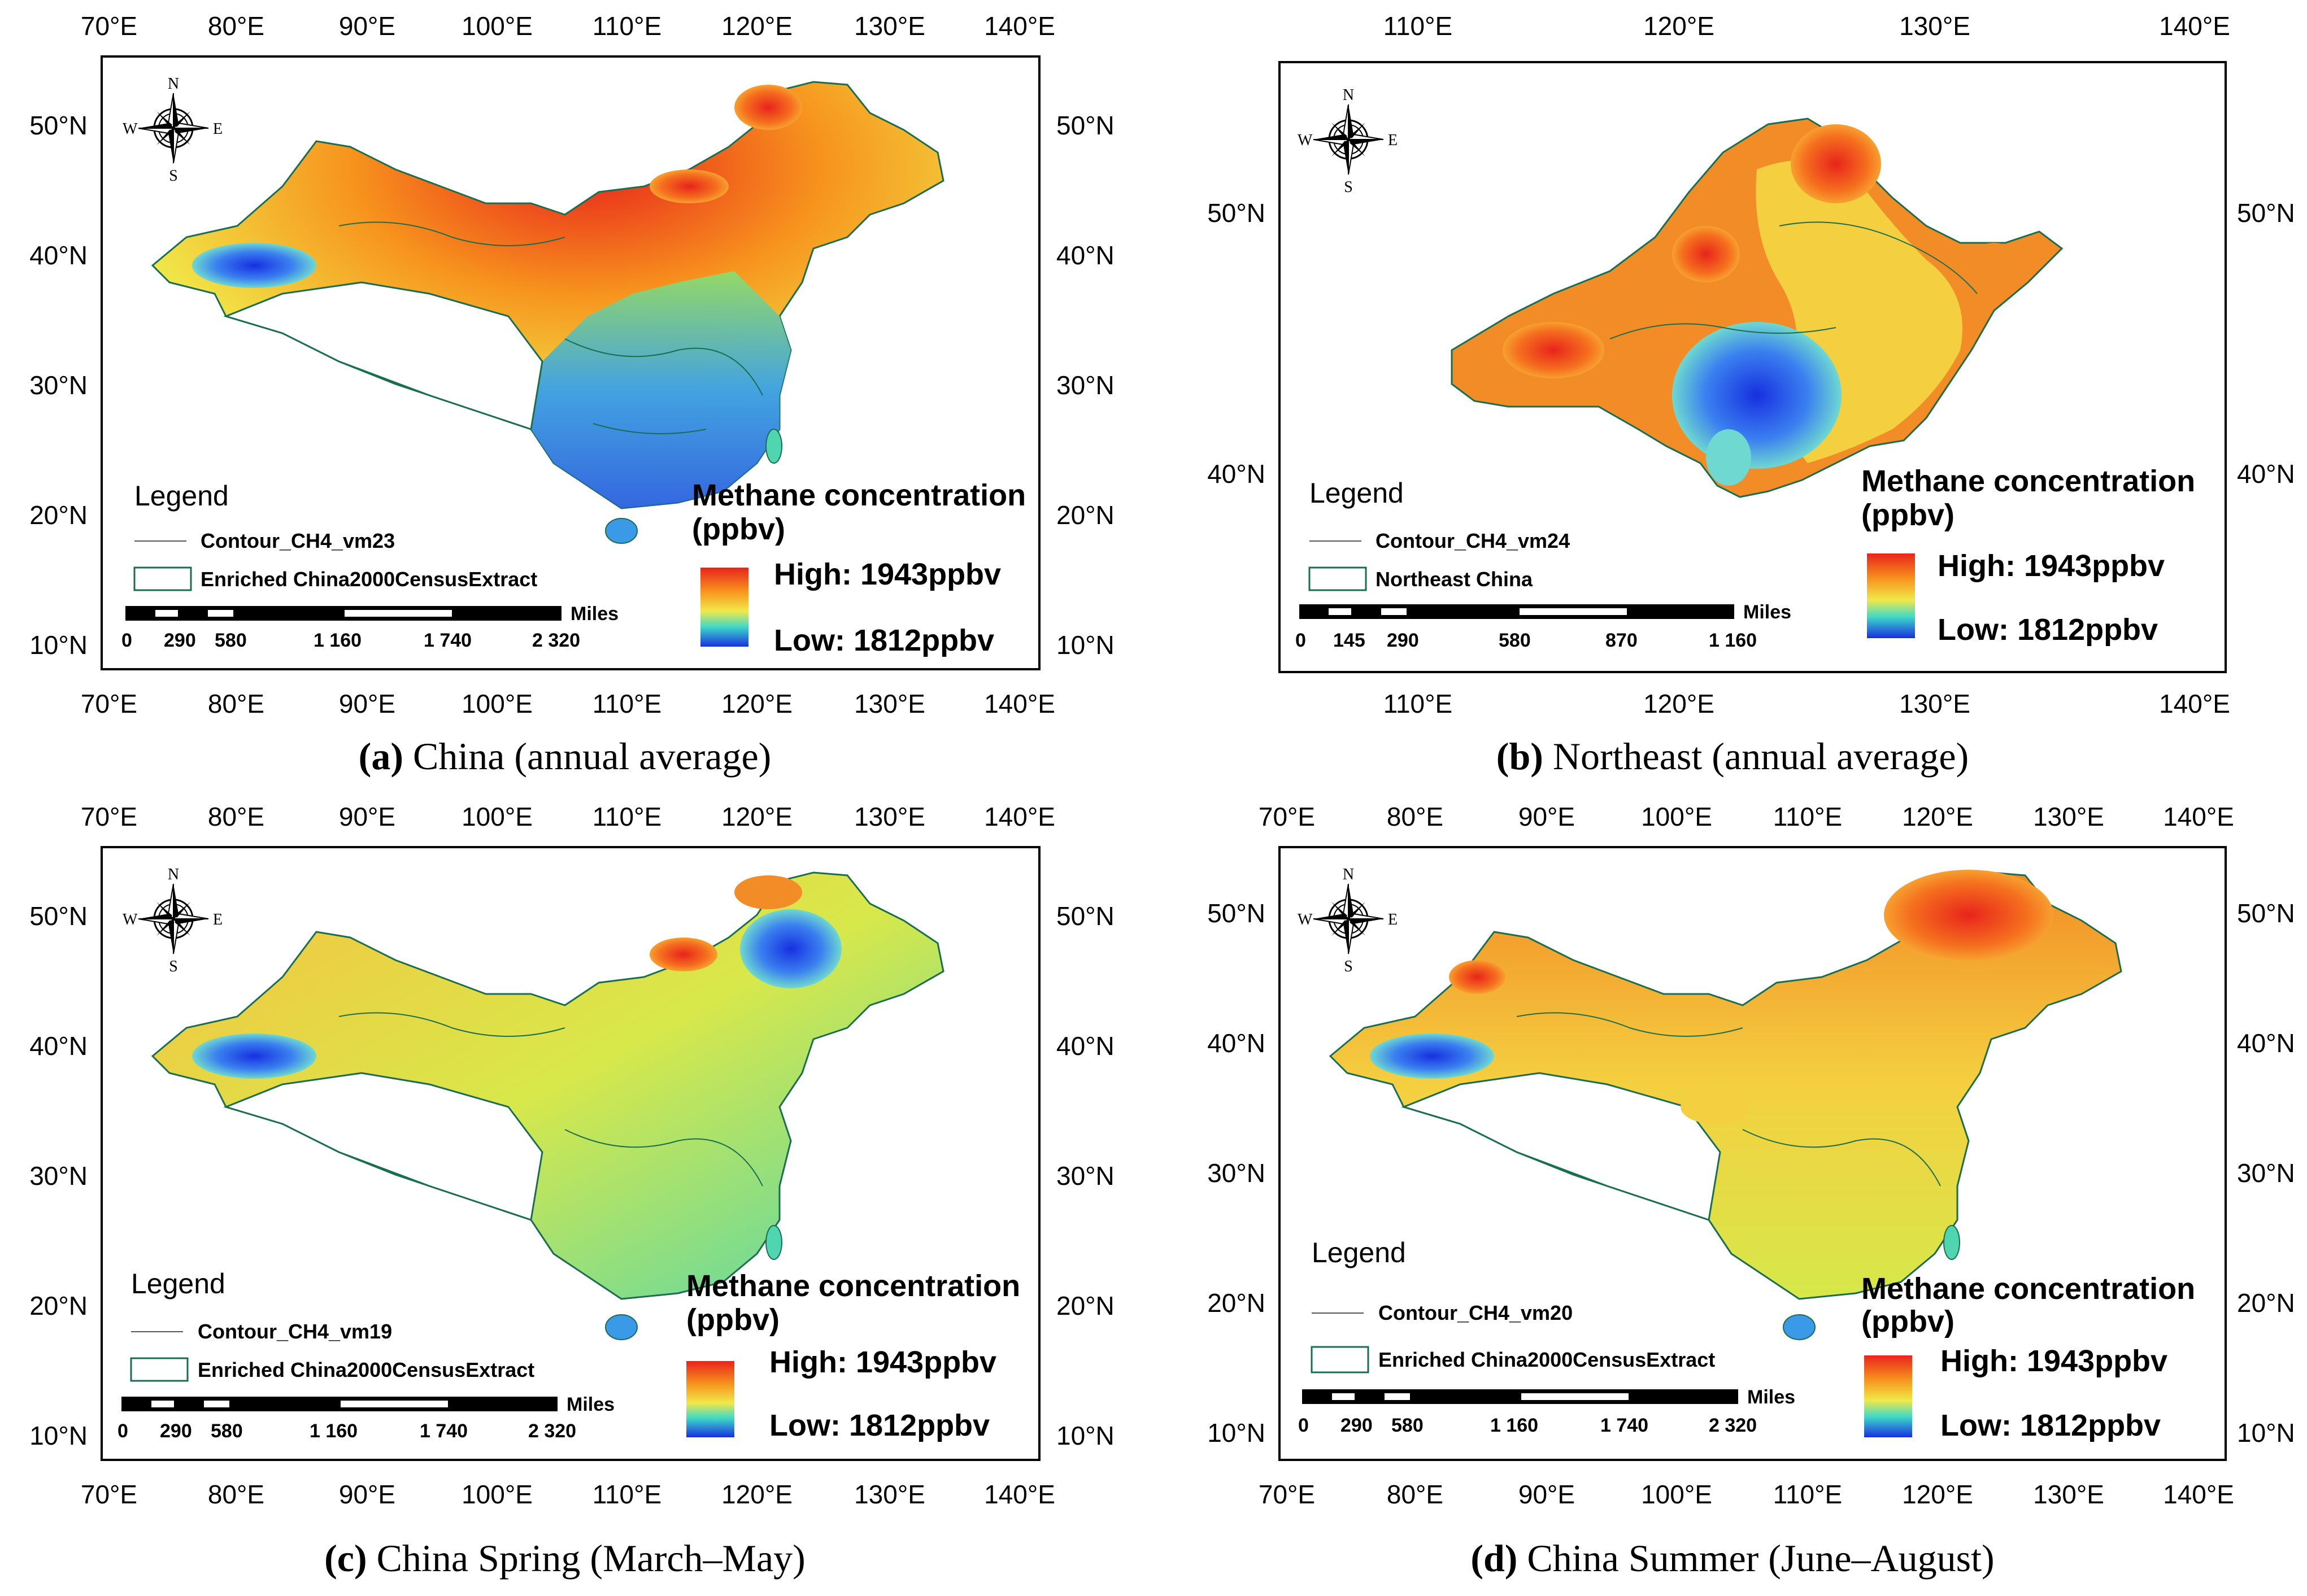  What do you see at coordinates (1546, 1411) in the screenshot?
I see `scale-bar-d: Miles 0 290 580 1 160 1 740 2 320` at bounding box center [1546, 1411].